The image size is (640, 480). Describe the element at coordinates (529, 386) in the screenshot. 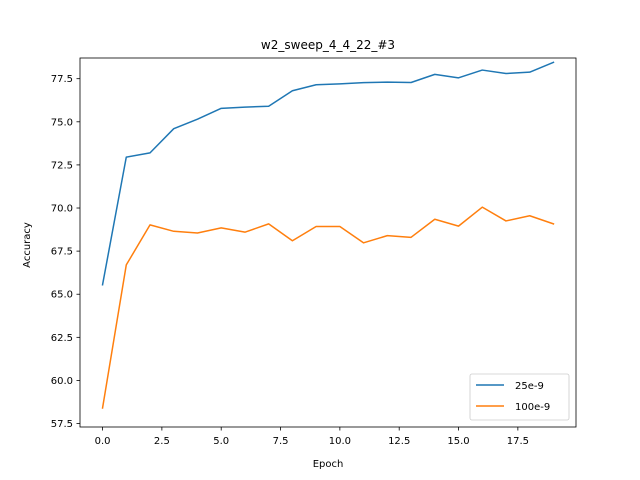

I see `legend-label-0: 25e-9` at that location.